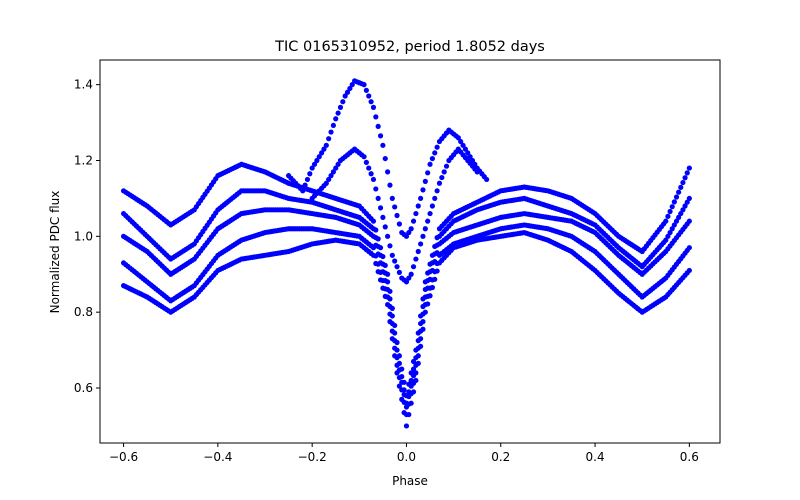 This screenshot has height=500, width=800. I want to click on x-tick-label: −0.4, so click(217, 457).